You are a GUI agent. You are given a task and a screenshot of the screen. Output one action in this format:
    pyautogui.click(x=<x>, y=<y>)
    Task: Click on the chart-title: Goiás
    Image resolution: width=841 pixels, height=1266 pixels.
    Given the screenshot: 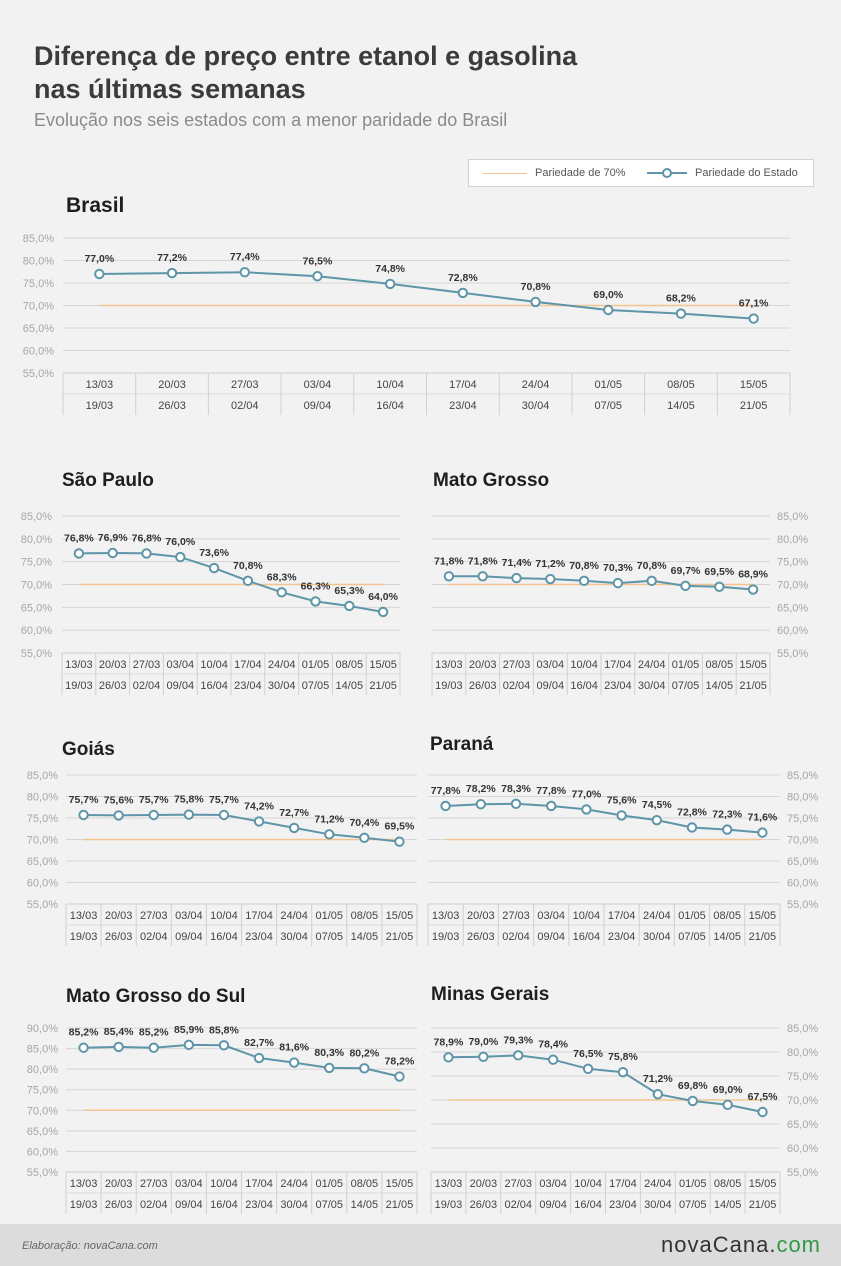 What is the action you would take?
    pyautogui.click(x=88, y=749)
    